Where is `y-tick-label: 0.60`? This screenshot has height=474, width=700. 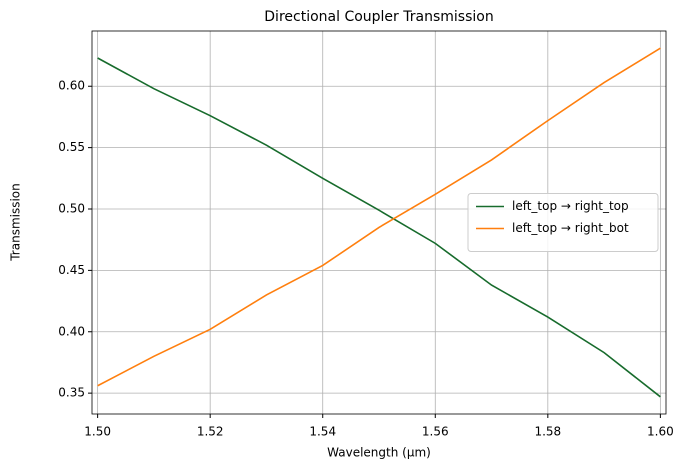
y-tick-label: 0.60 is located at coordinates (71, 86).